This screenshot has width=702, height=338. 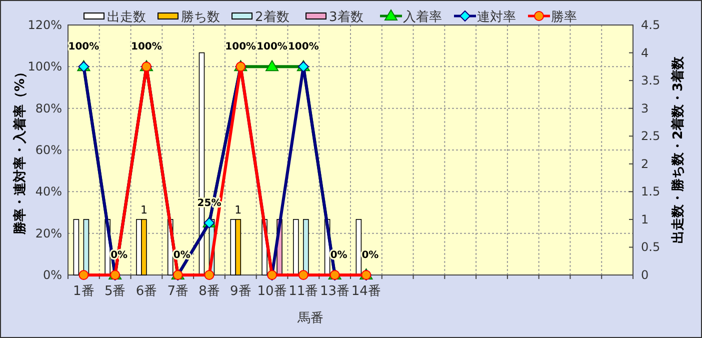 What do you see at coordinates (48, 108) in the screenshot?
I see `y-tick-label: 80%` at bounding box center [48, 108].